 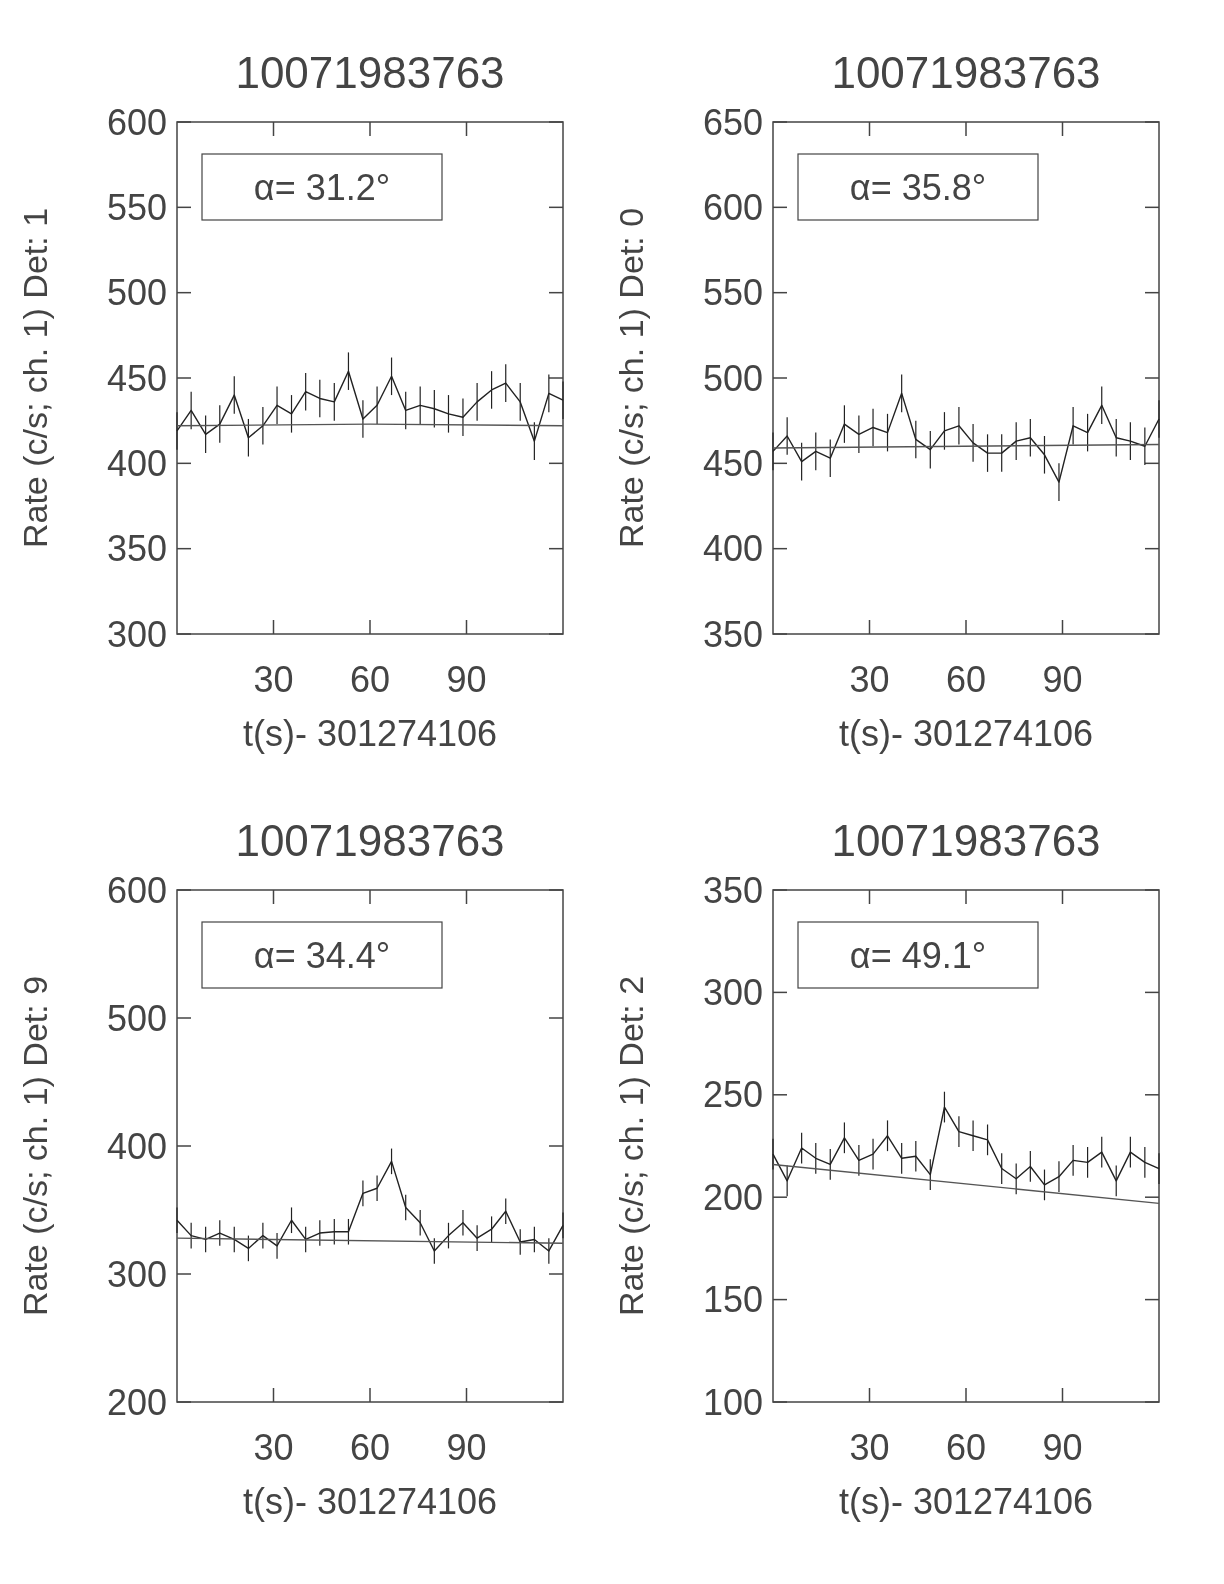 What do you see at coordinates (322, 955) in the screenshot?
I see `annotation: α= 34.4°` at bounding box center [322, 955].